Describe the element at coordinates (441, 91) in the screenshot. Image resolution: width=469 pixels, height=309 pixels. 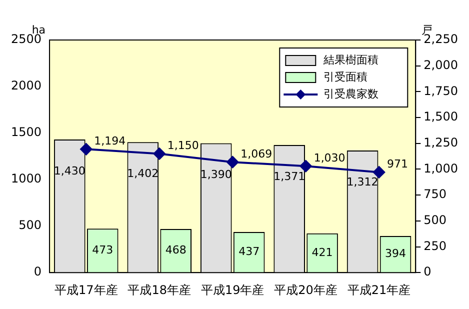
I see `y2-tick-label: 1,750` at that location.